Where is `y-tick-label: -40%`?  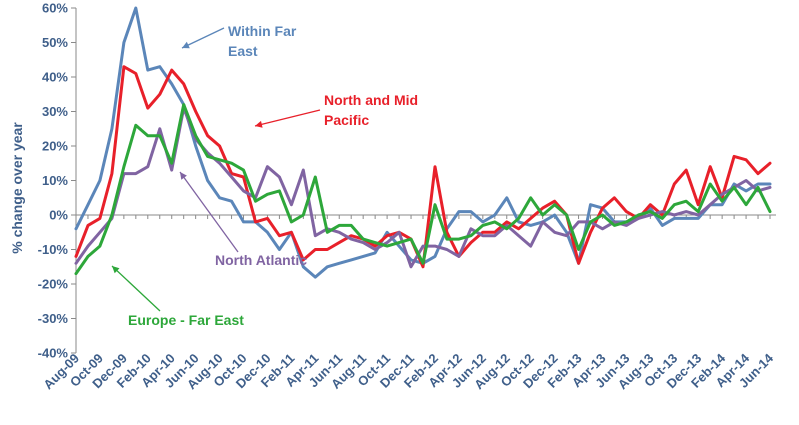 y-tick-label: -40% is located at coordinates (53, 353).